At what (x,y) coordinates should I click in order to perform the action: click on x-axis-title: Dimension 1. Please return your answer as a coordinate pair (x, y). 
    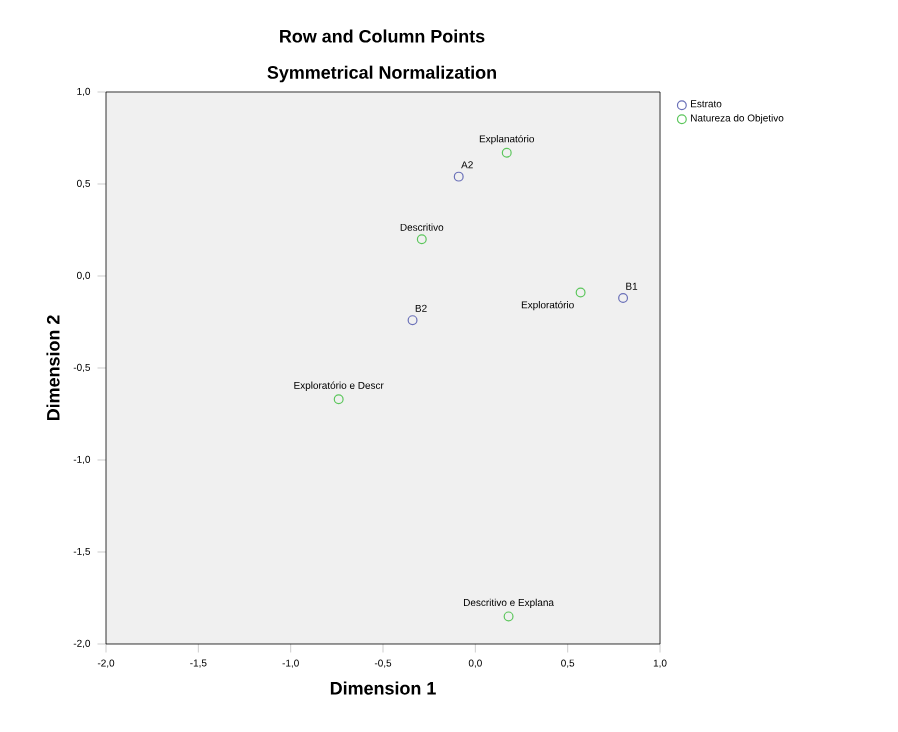
    Looking at the image, I should click on (383, 688).